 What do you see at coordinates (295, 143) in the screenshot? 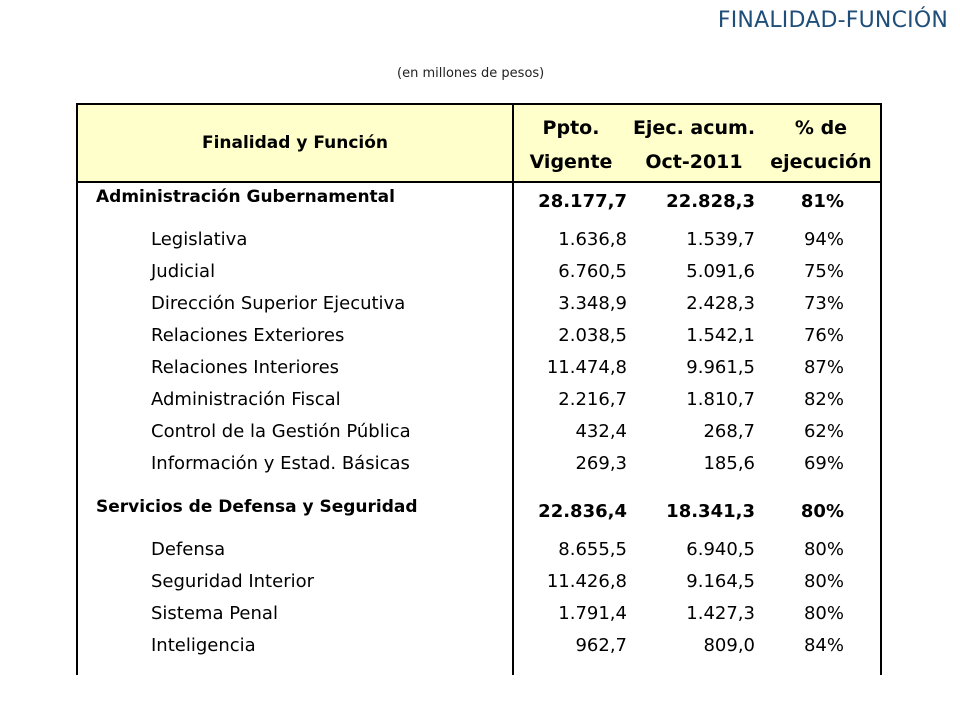
I see `header-name: Finalidad y Función` at bounding box center [295, 143].